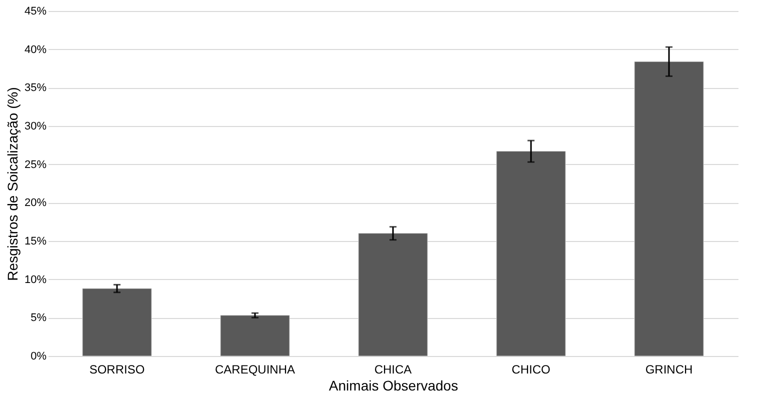 Image resolution: width=778 pixels, height=420 pixels. What do you see at coordinates (12, 184) in the screenshot?
I see `y-axis-title: Resgistros de Soicalização (%)` at bounding box center [12, 184].